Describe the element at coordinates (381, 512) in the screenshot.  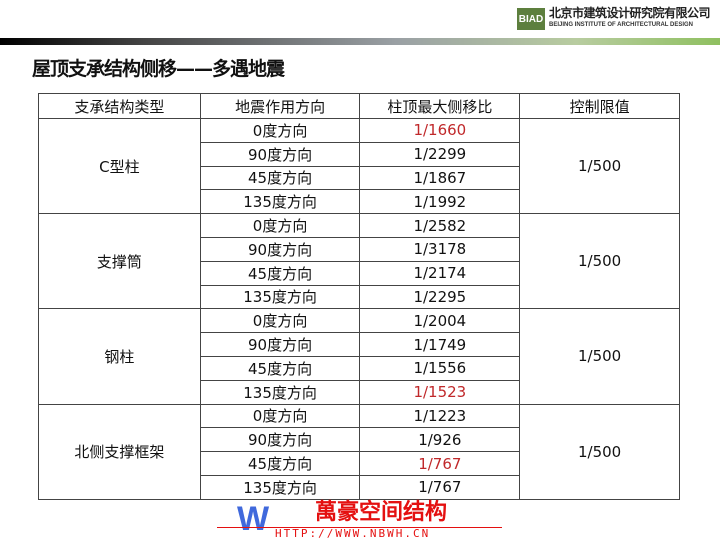
I see `watermark-text: 萬豪空间结构` at that location.